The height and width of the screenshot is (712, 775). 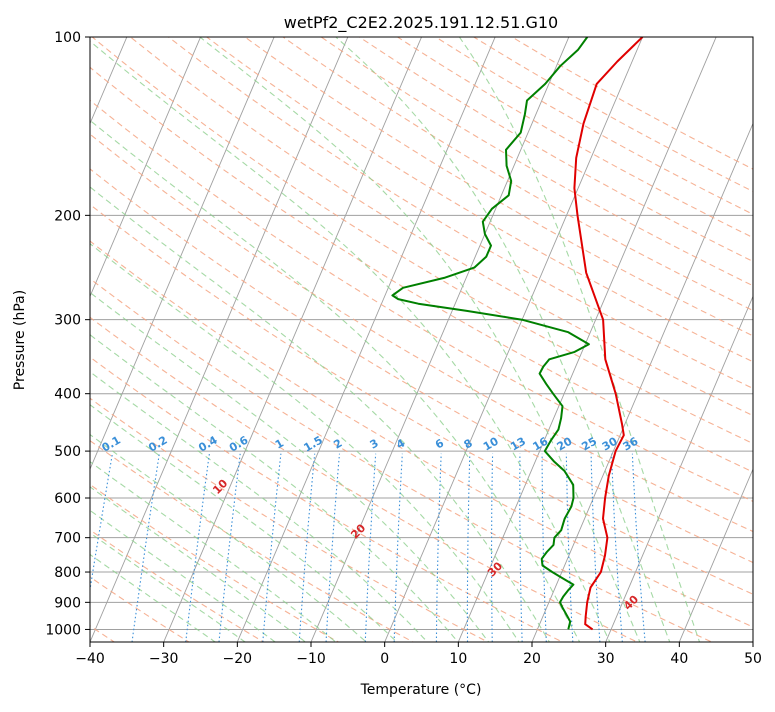 What do you see at coordinates (532, 659) in the screenshot?
I see `x-tick-label: 20` at bounding box center [532, 659].